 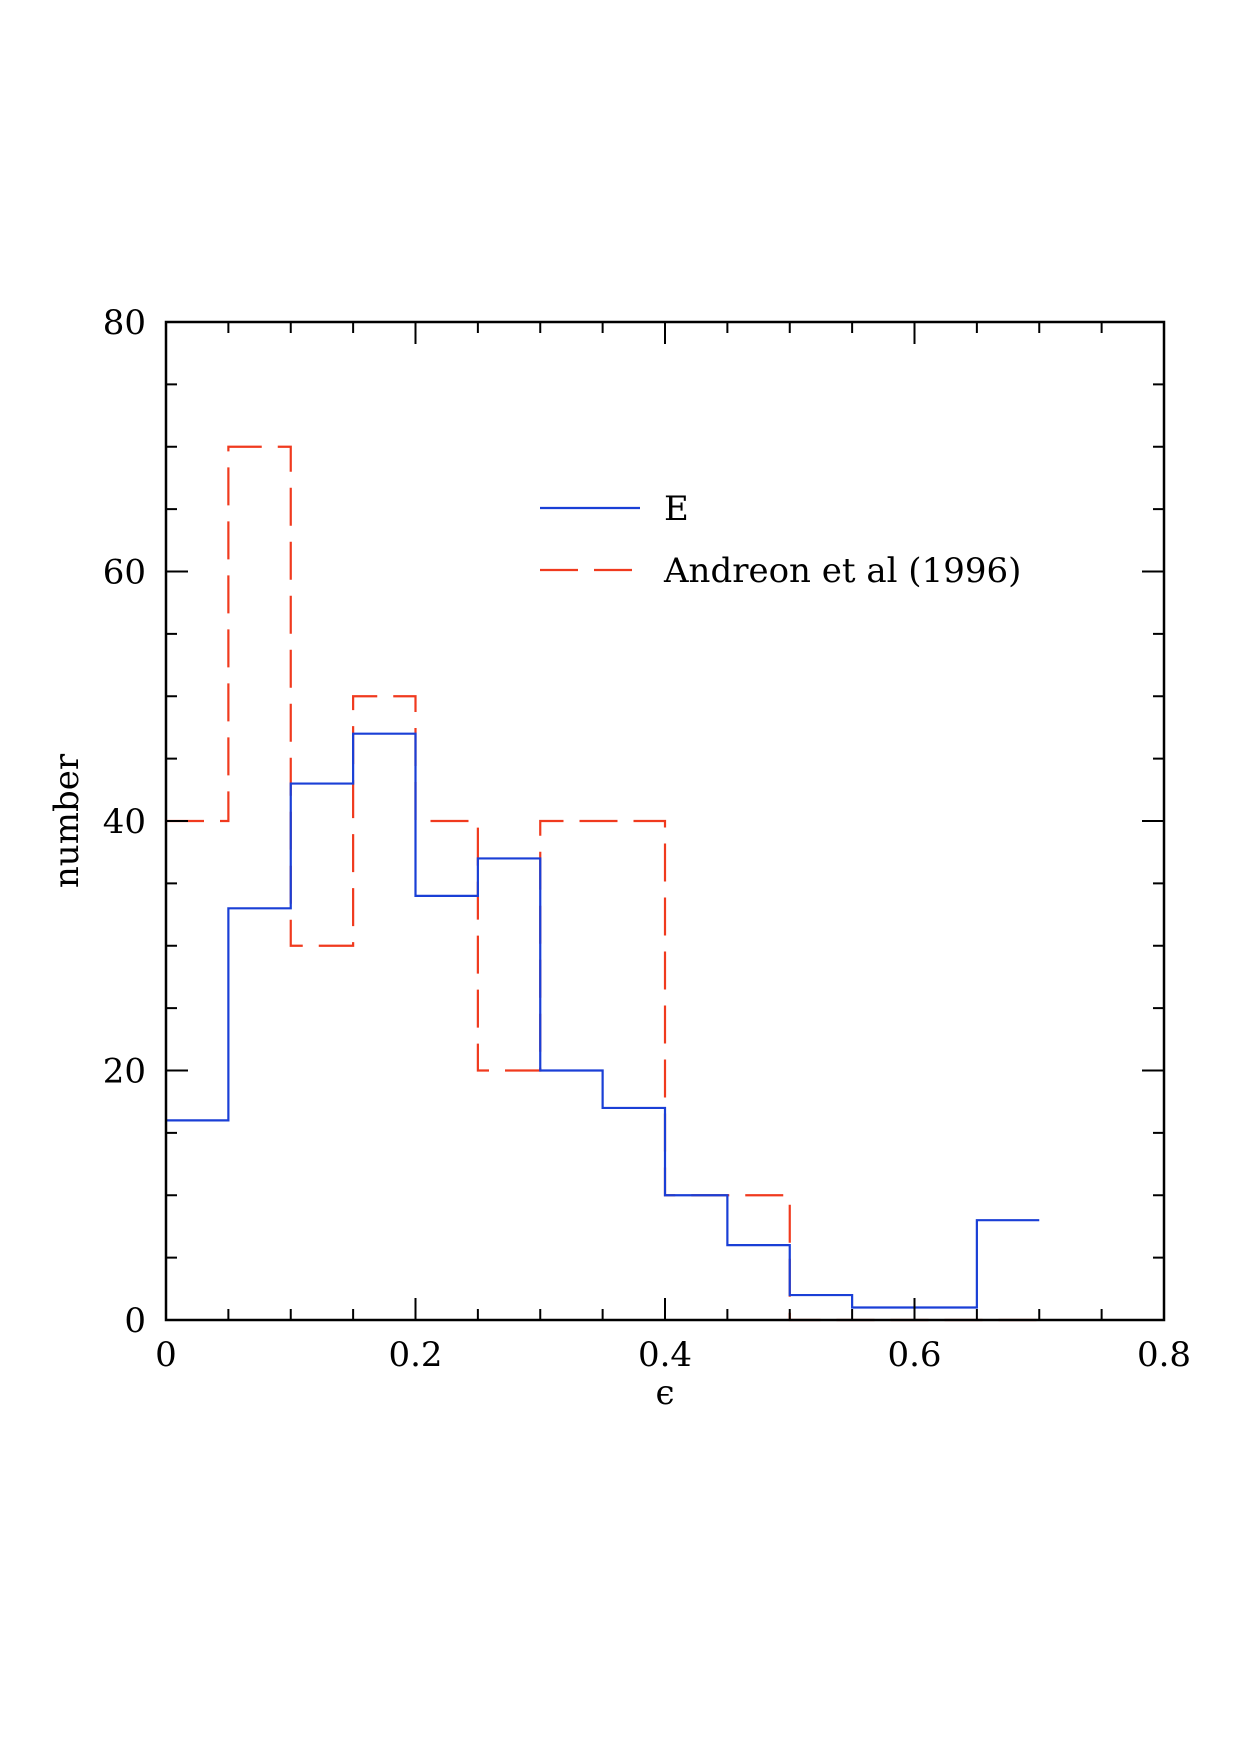 I want to click on x-tick-label: 0.2, so click(x=415, y=1355).